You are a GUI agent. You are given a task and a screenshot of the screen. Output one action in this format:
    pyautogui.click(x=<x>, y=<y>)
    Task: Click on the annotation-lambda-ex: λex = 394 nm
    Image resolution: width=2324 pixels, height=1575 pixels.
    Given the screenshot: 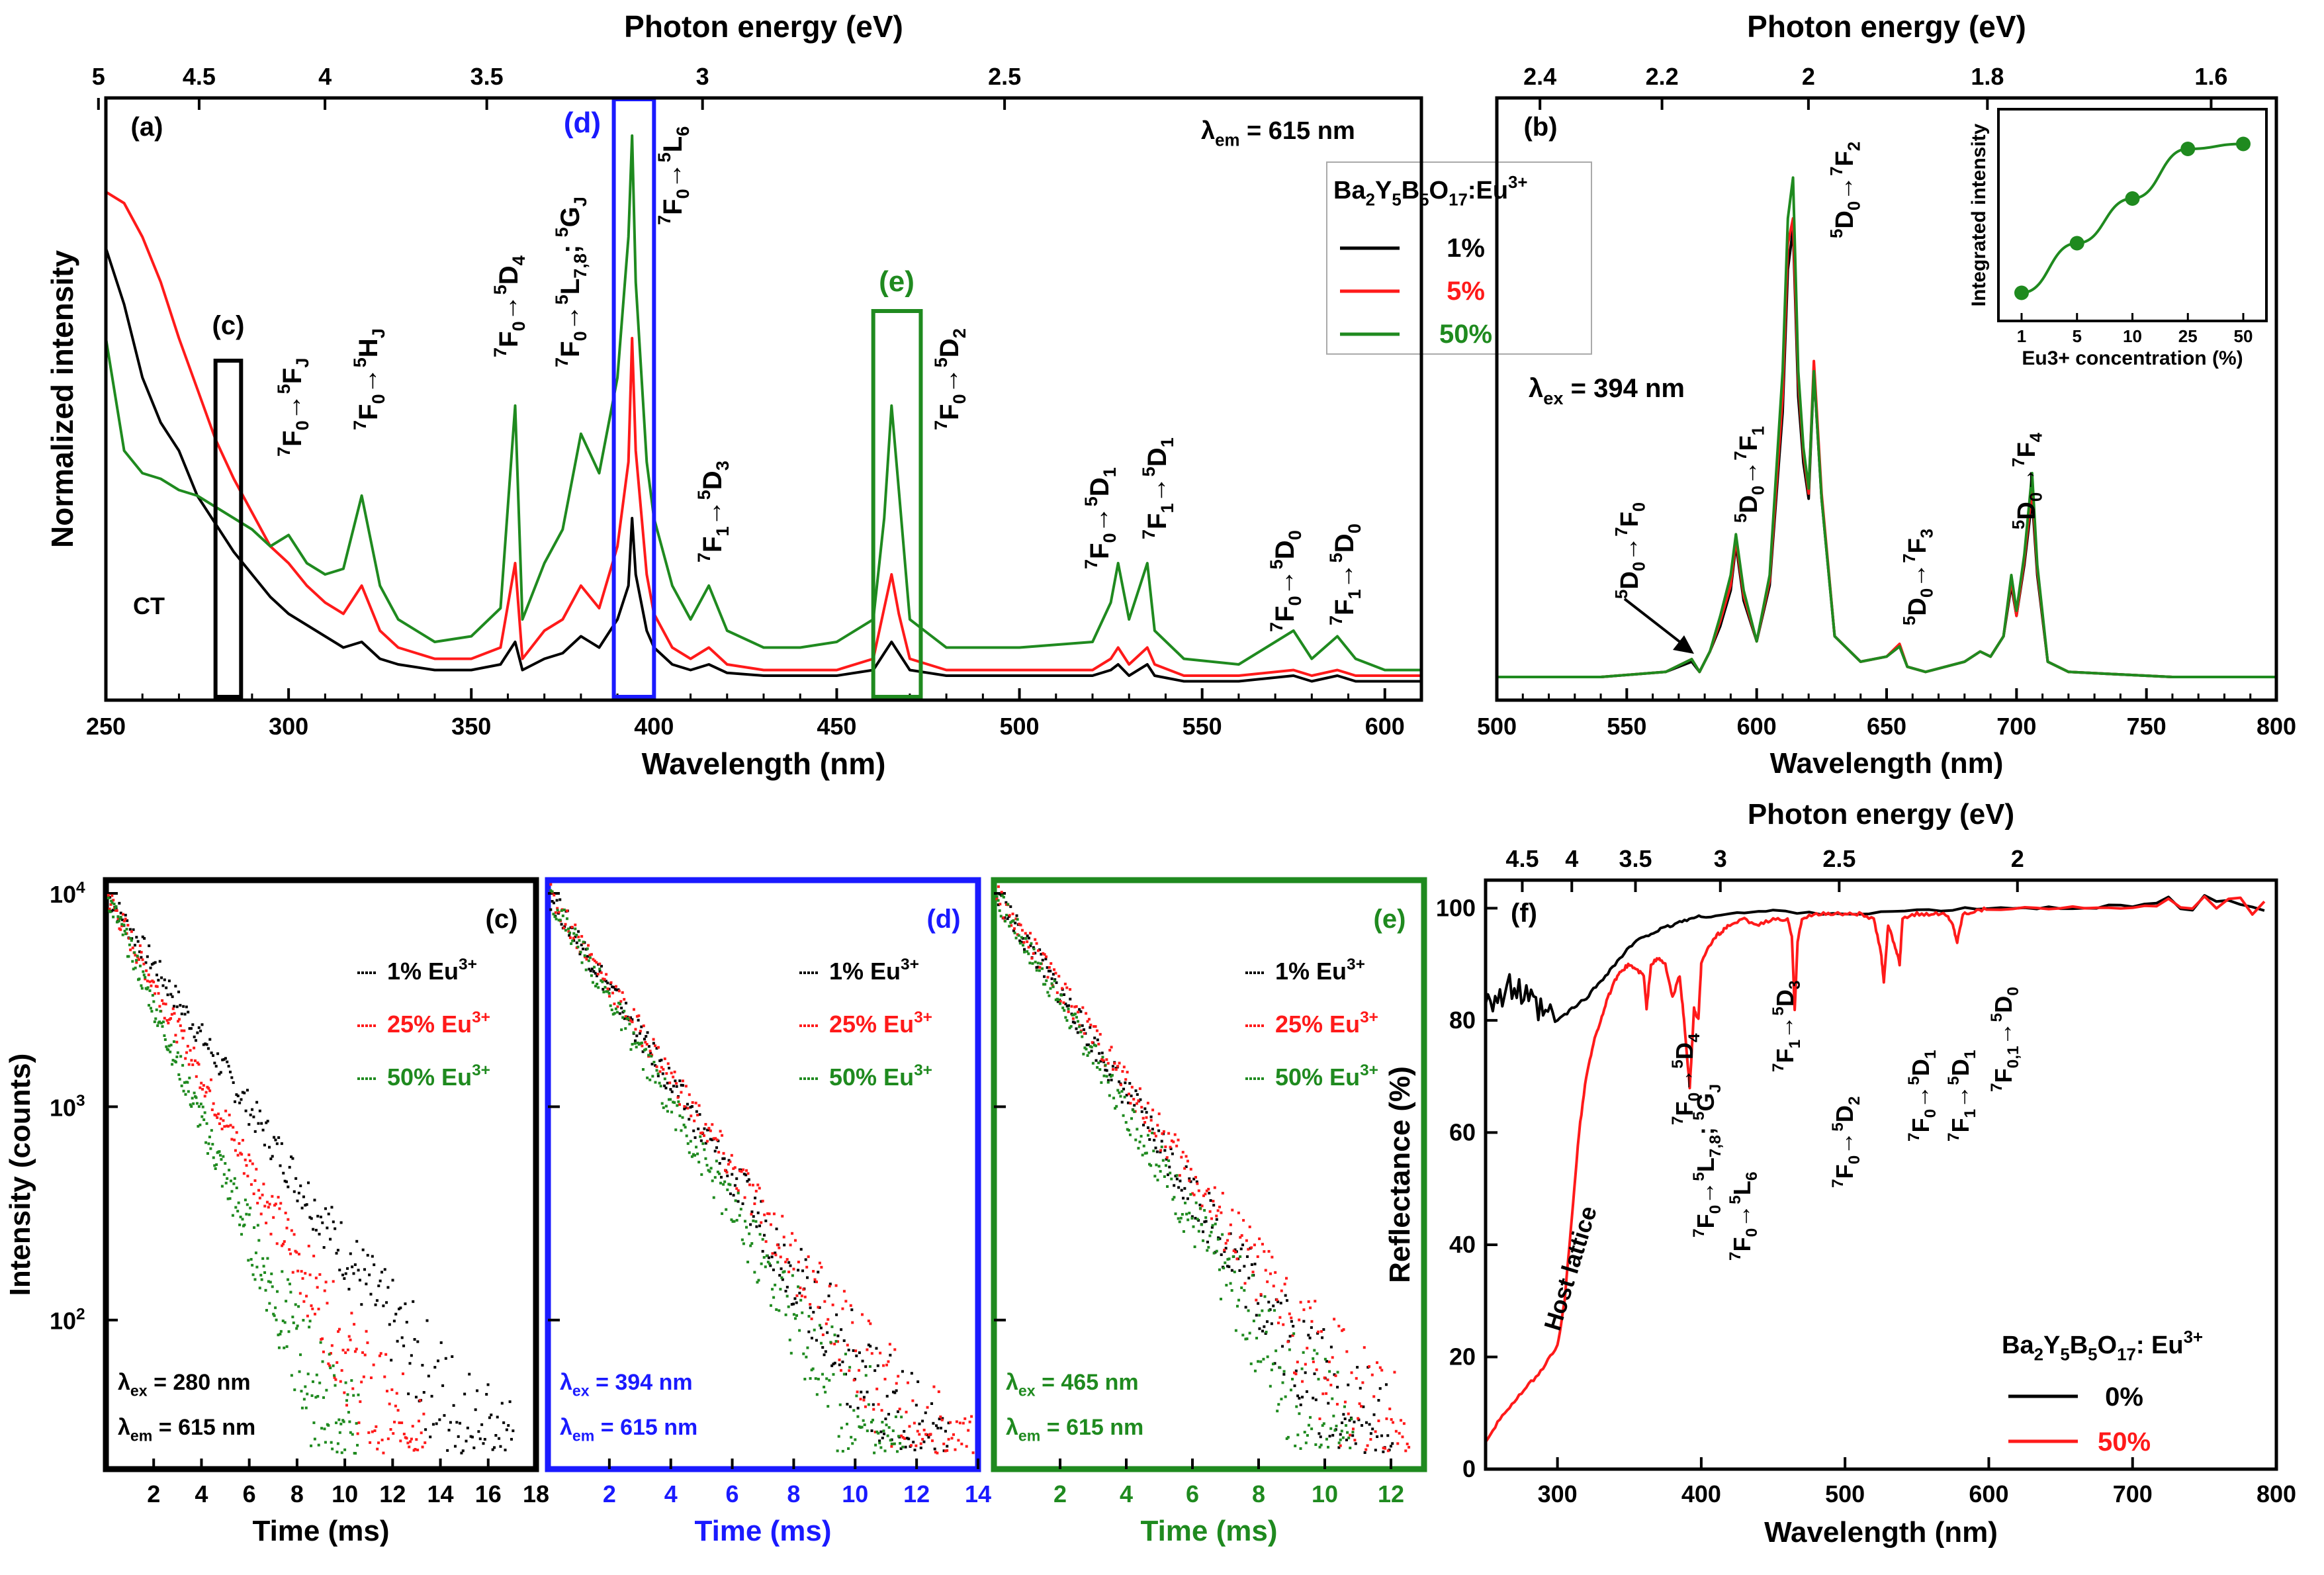 What is the action you would take?
    pyautogui.click(x=1607, y=391)
    